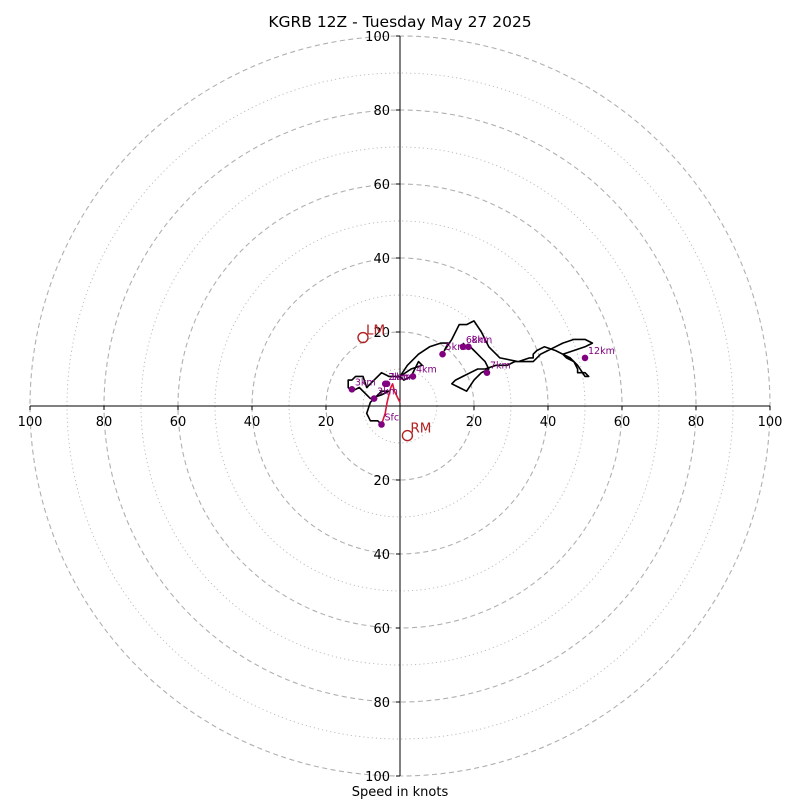  I want to click on hodograph-lines, so click(470, 373).